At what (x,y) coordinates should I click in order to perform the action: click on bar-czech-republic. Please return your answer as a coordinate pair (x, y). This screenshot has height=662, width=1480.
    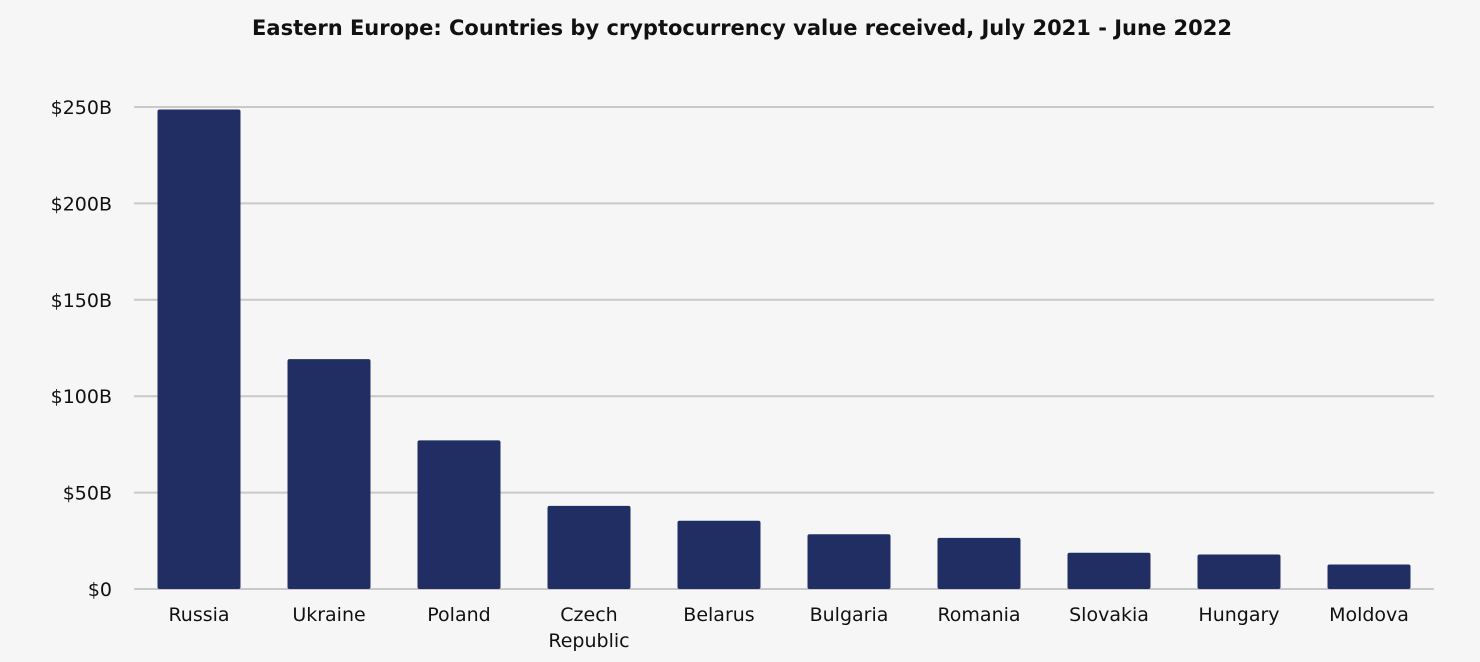
    Looking at the image, I should click on (589, 547).